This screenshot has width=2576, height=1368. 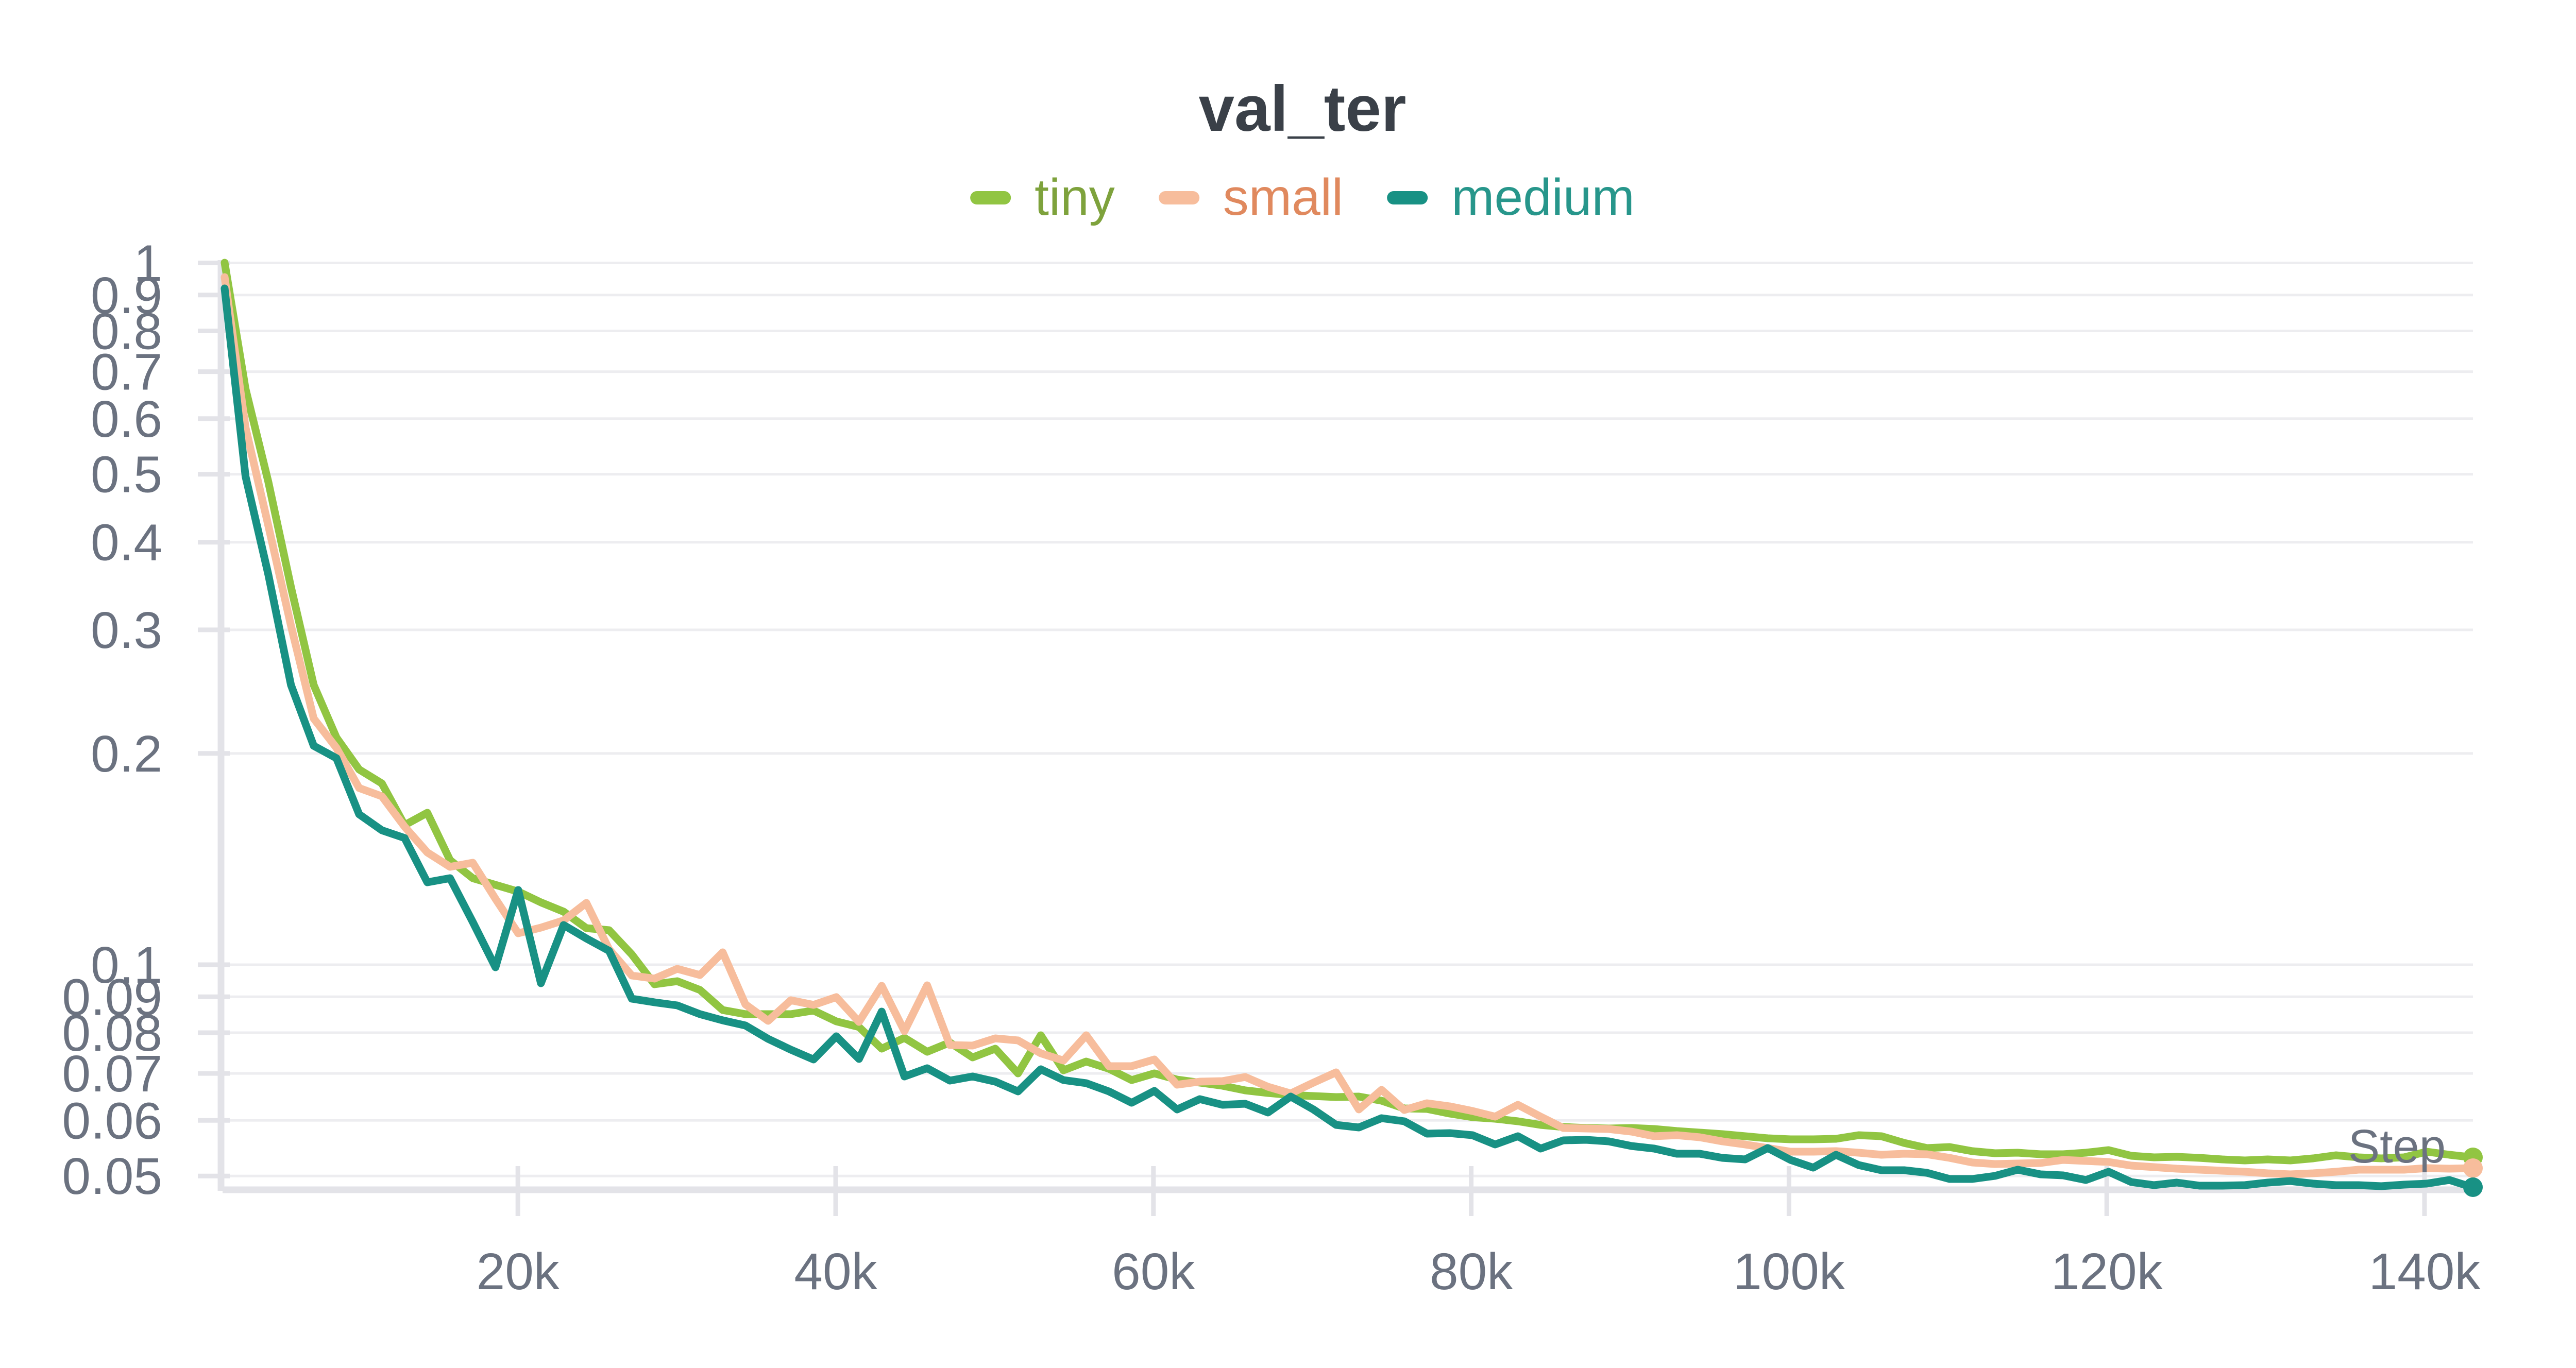 I want to click on svg-text: 0.07, so click(x=112, y=1074).